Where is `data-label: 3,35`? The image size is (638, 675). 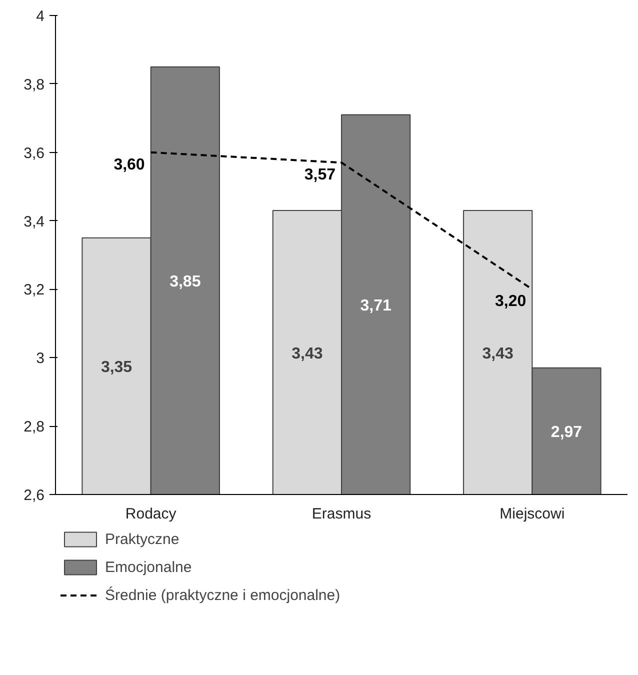
data-label: 3,35 is located at coordinates (116, 367).